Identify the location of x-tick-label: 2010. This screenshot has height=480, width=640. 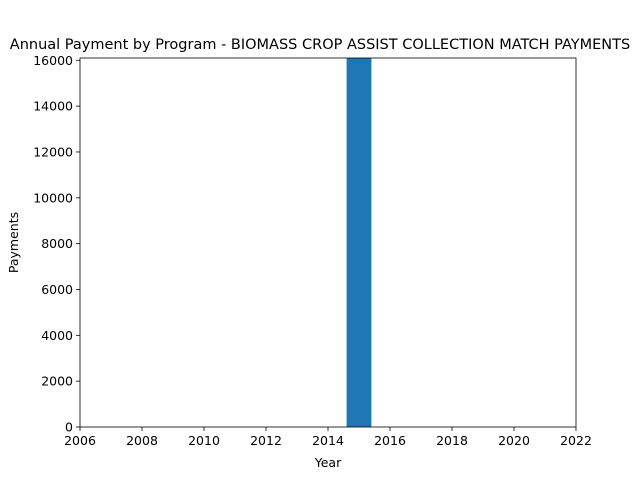
(204, 440).